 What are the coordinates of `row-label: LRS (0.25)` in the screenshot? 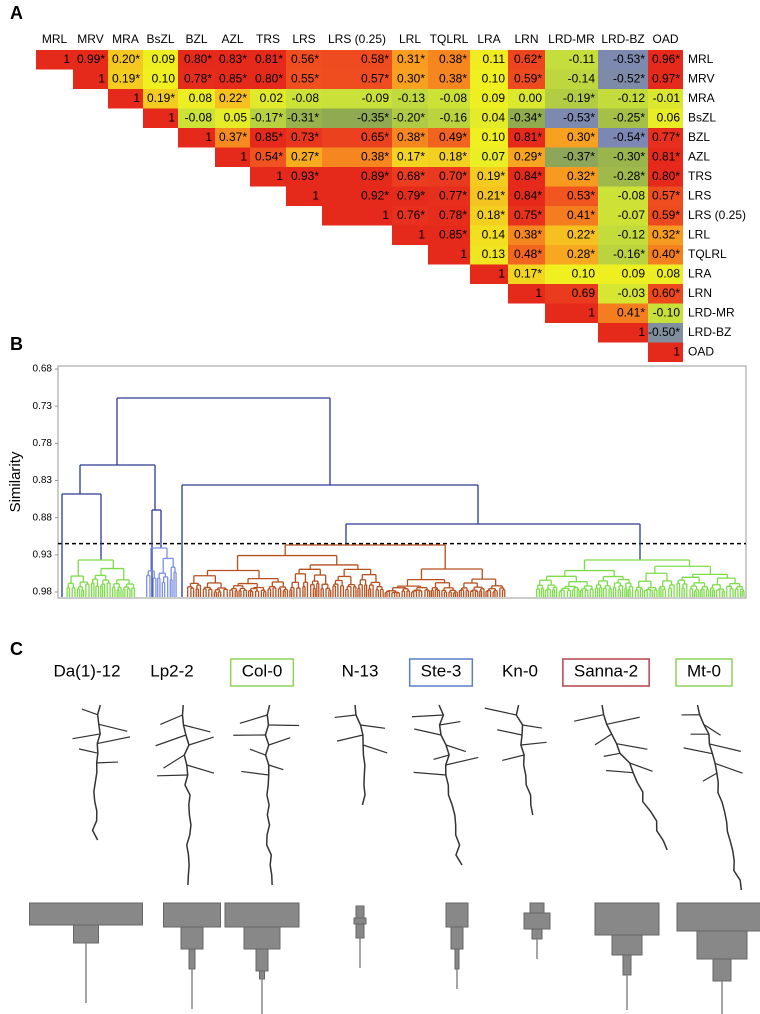 It's located at (717, 215).